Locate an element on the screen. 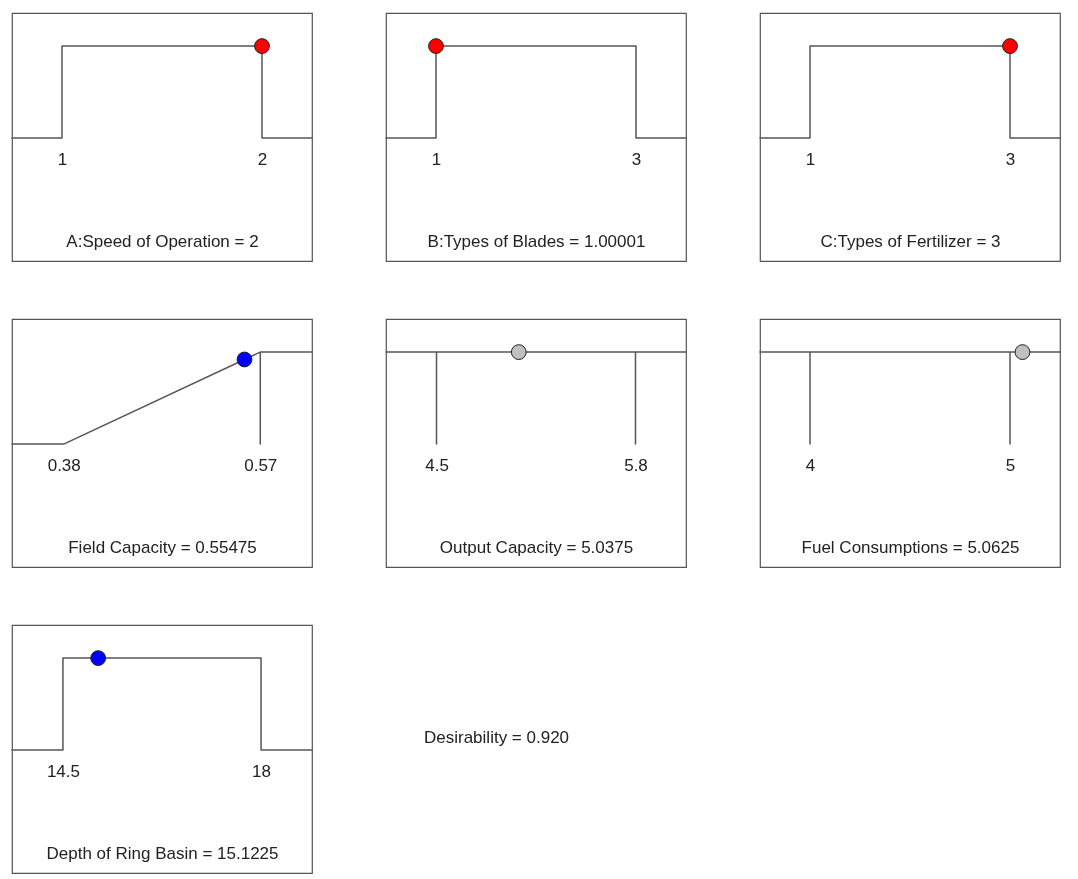 This screenshot has width=1078, height=879. x-axis-title: Output Capacity = 5.0375 is located at coordinates (536, 547).